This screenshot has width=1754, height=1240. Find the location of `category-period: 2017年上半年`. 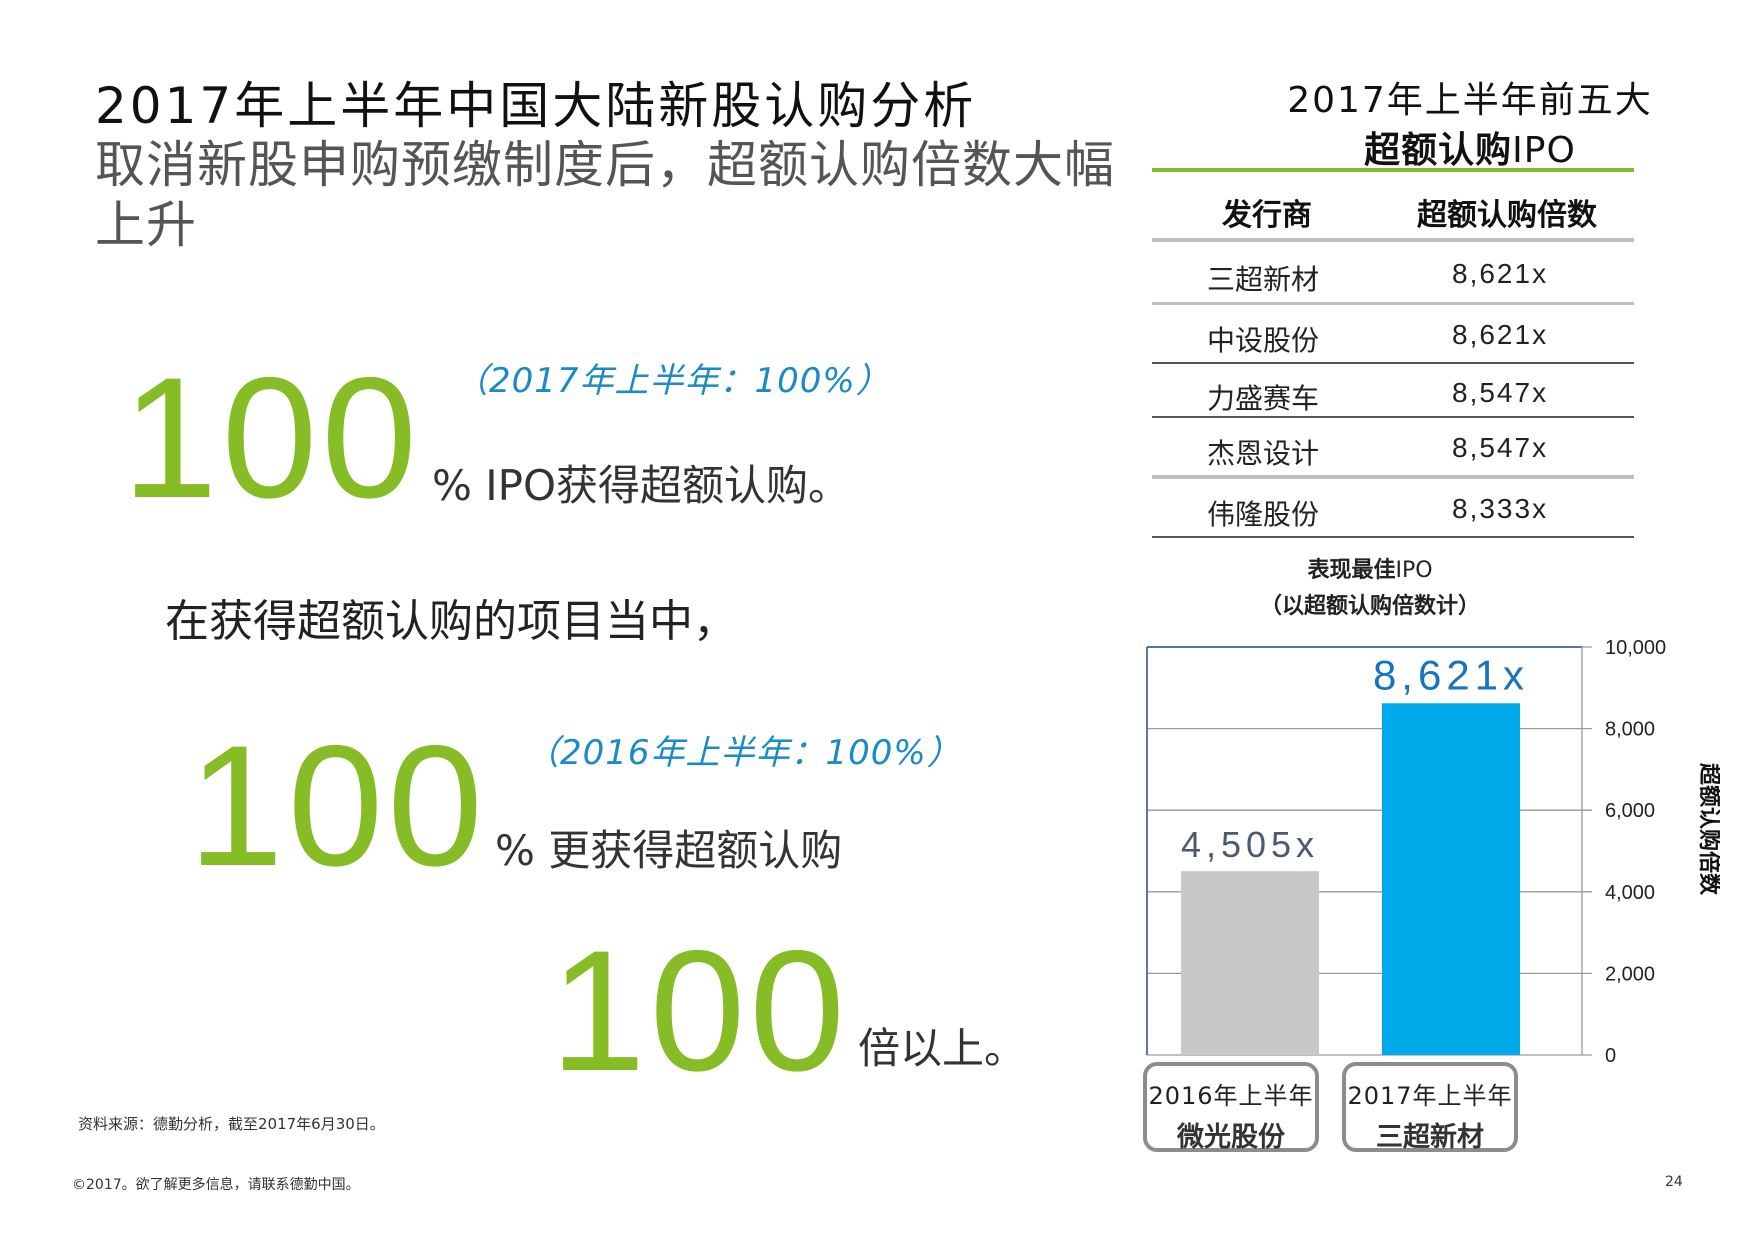

category-period: 2017年上半年 is located at coordinates (1430, 1096).